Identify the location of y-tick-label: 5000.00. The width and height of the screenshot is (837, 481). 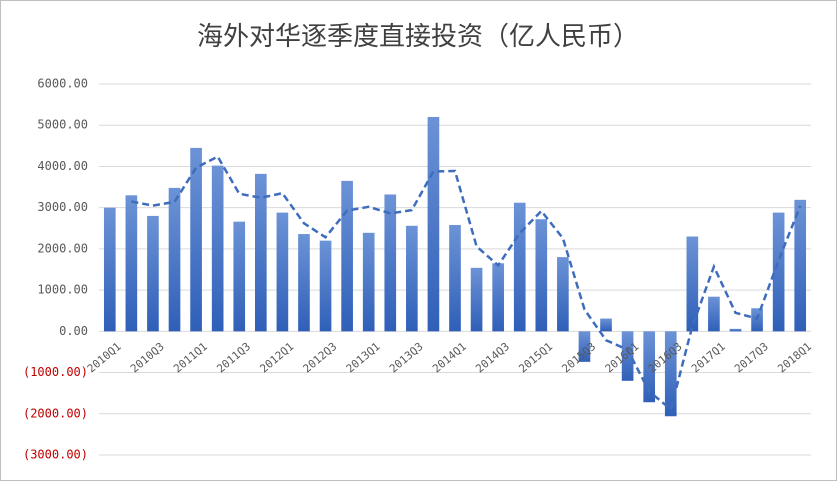
(62, 125).